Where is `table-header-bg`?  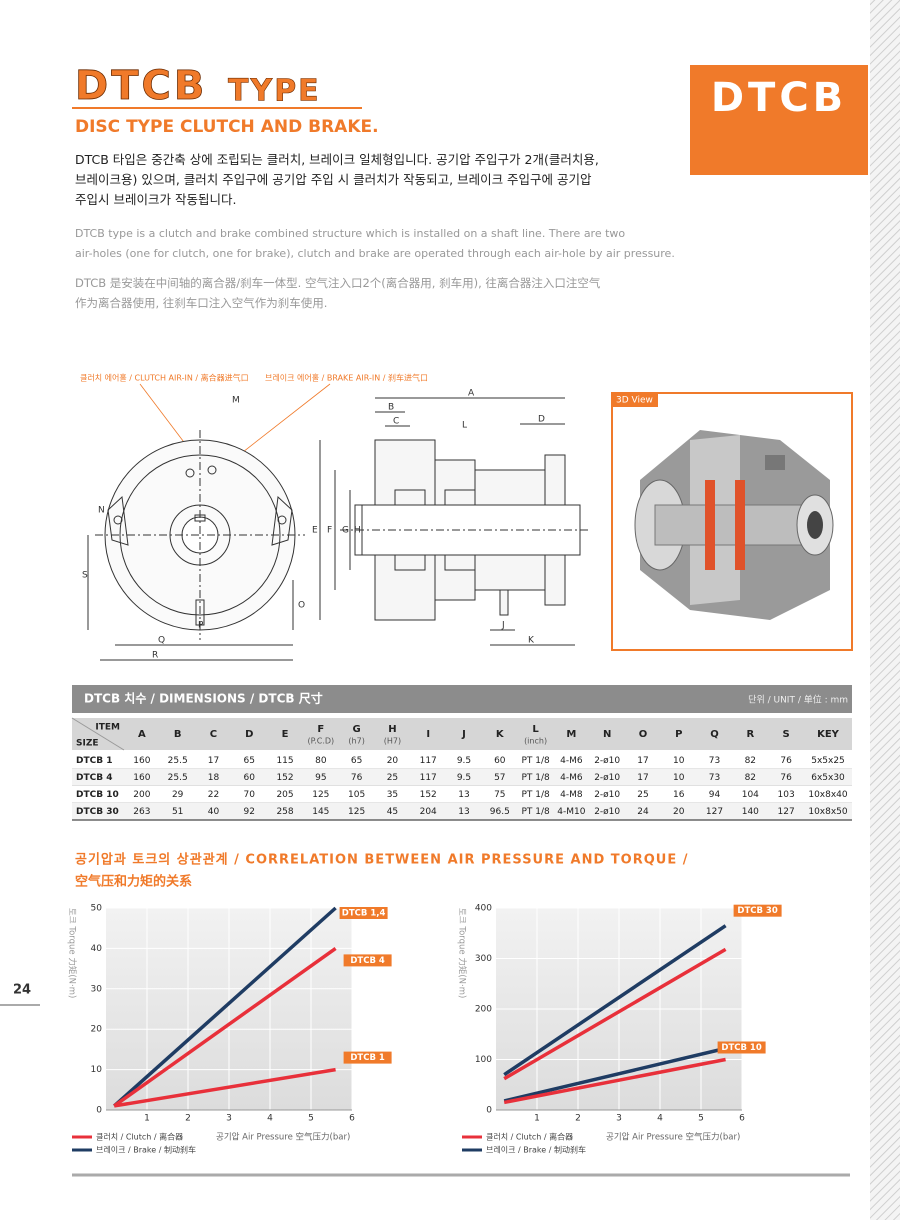
table-header-bg is located at coordinates (462, 734).